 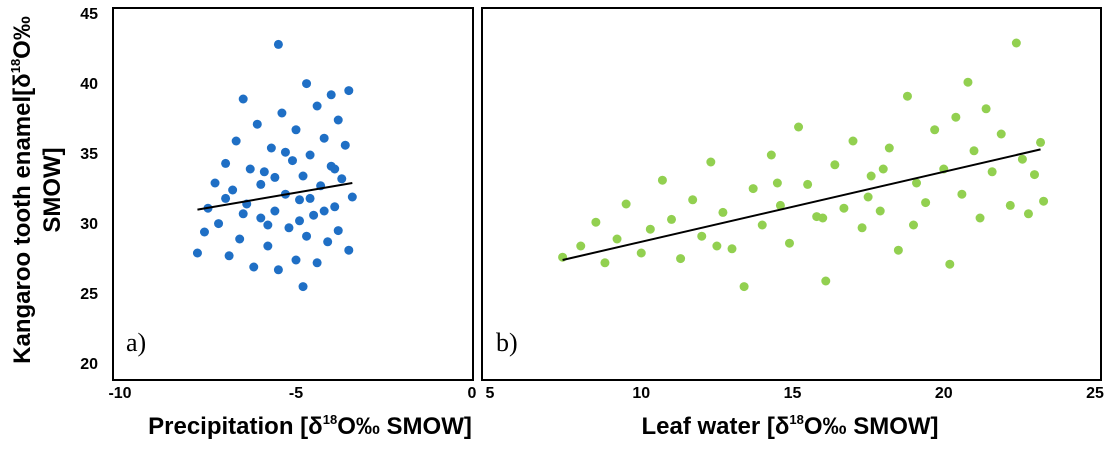 I want to click on panel-label: a), so click(x=136, y=342).